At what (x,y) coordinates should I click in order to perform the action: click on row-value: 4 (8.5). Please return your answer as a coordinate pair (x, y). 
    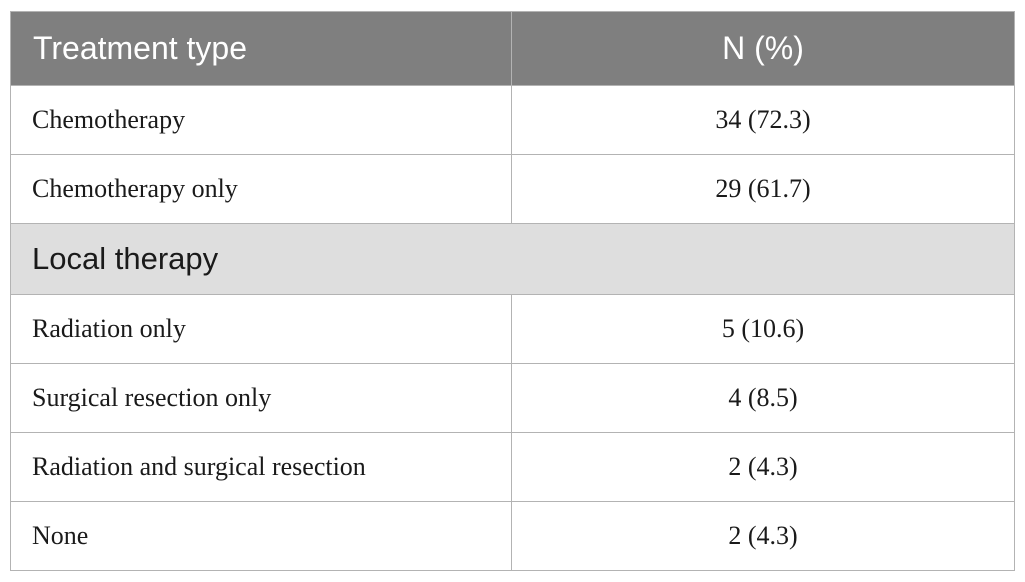
    Looking at the image, I should click on (763, 398).